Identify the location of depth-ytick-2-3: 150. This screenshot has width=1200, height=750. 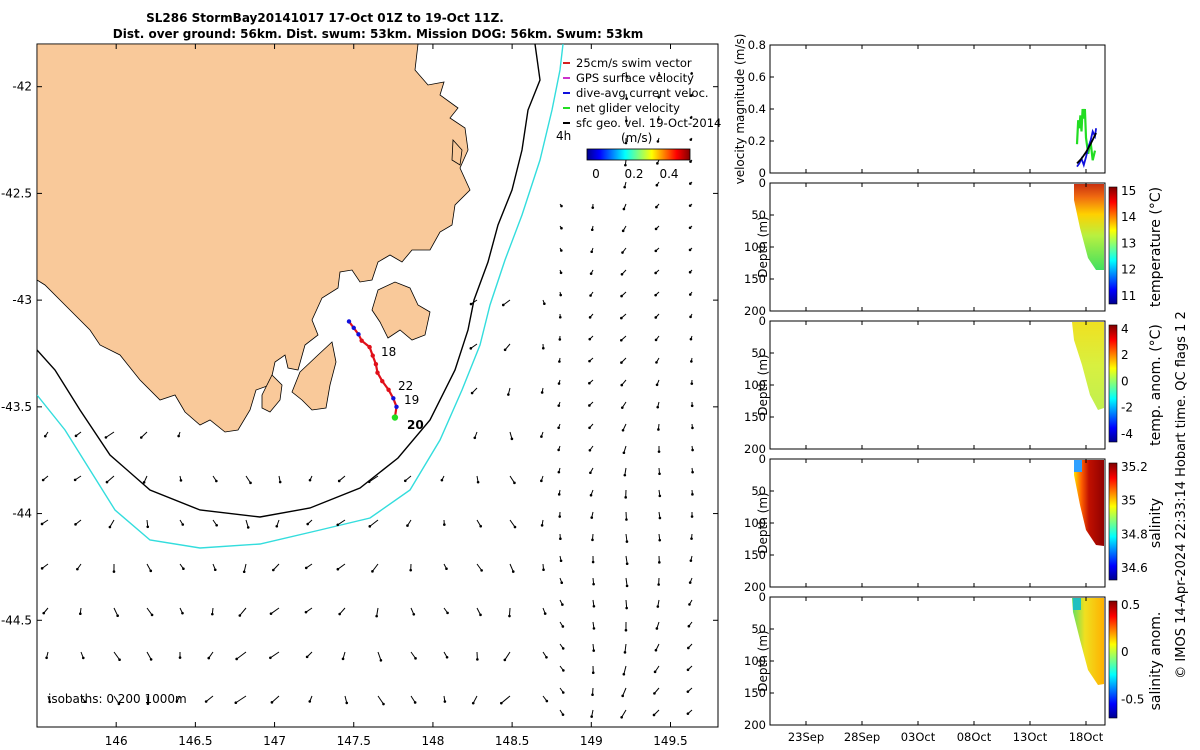
(755, 417).